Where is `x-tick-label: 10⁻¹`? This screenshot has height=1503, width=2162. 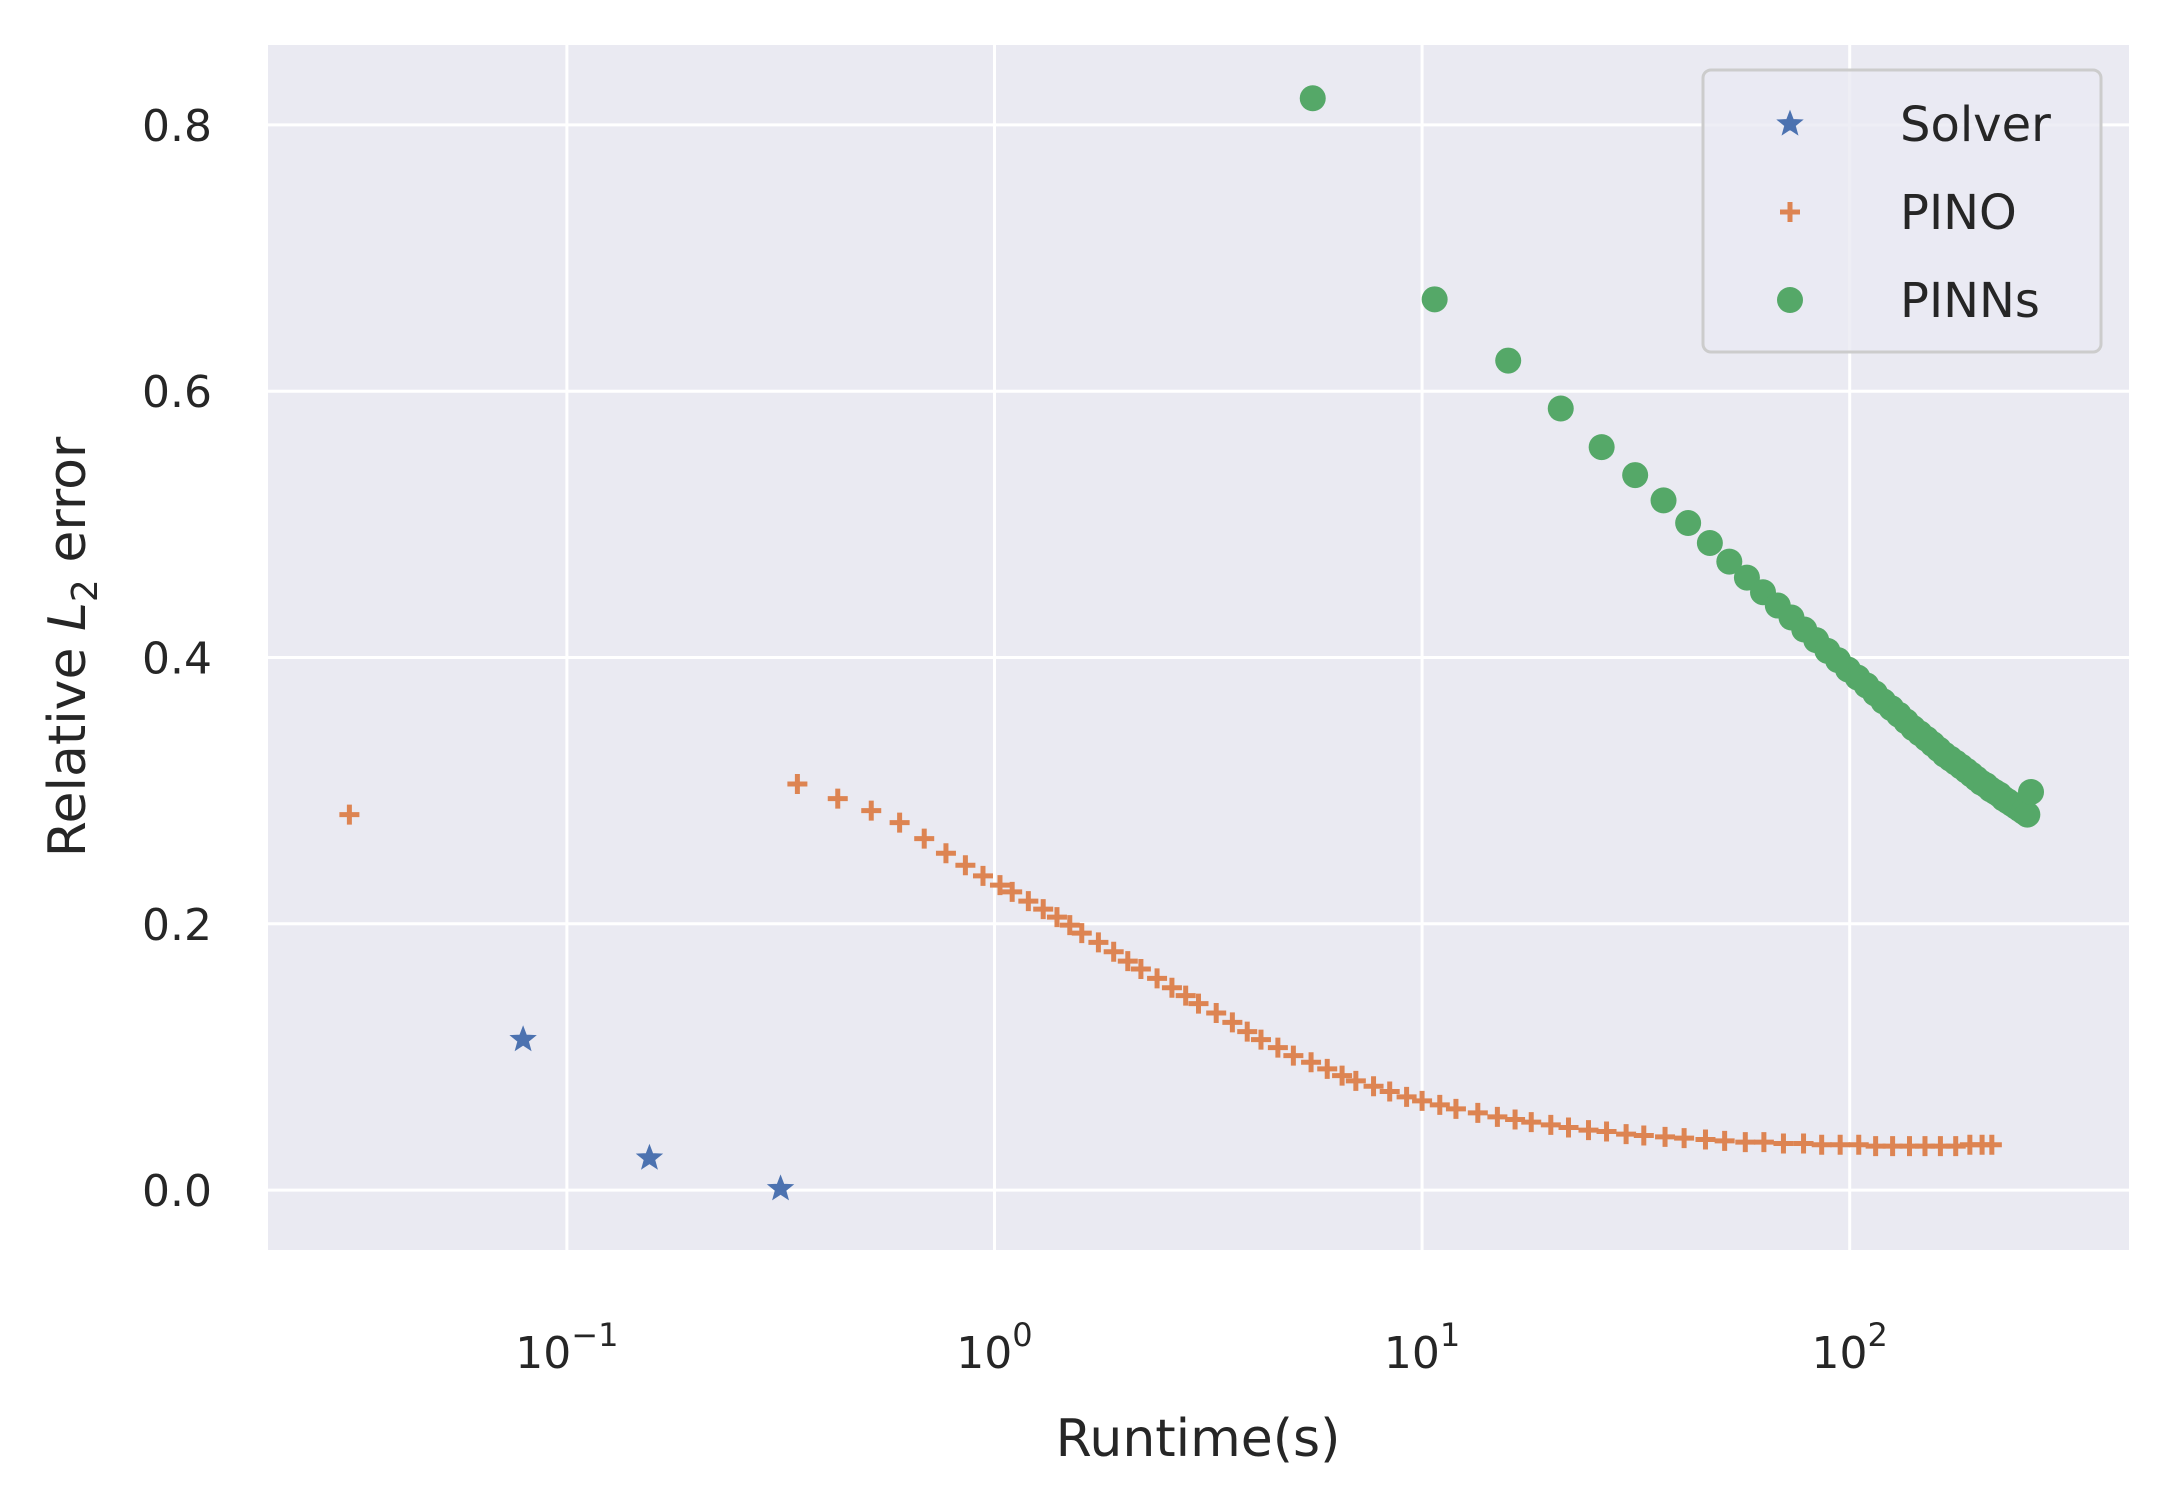 x-tick-label: 10⁻¹ is located at coordinates (566, 1347).